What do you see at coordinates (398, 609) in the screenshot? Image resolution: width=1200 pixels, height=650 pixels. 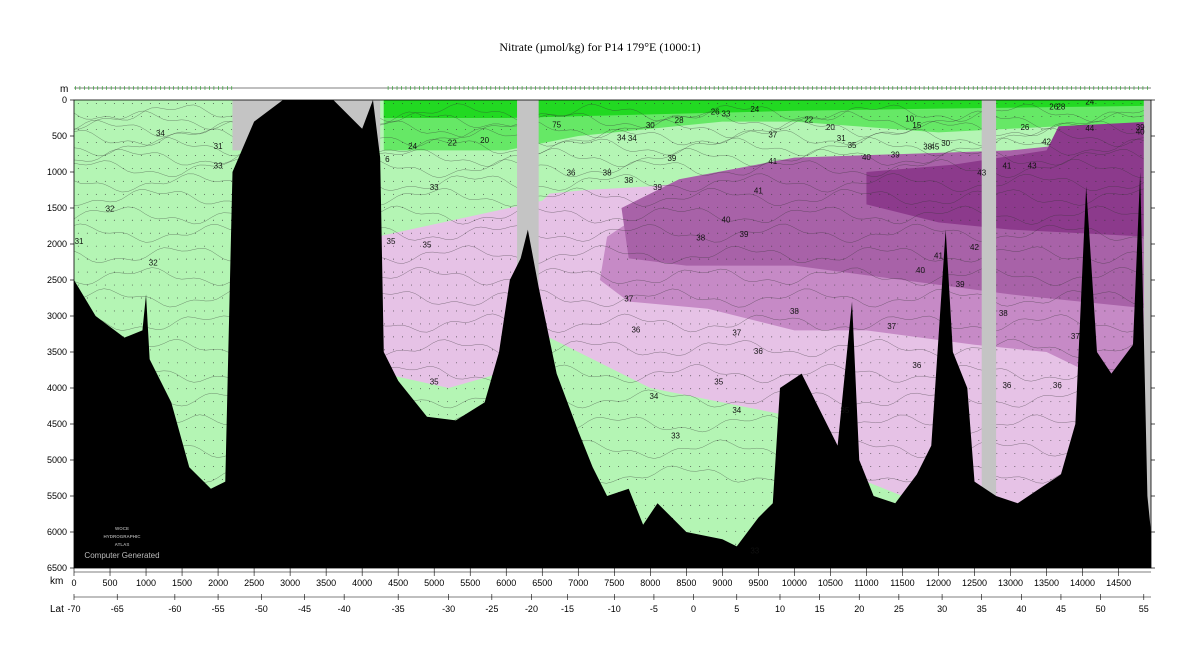 I see `lat-tick-label: -35` at bounding box center [398, 609].